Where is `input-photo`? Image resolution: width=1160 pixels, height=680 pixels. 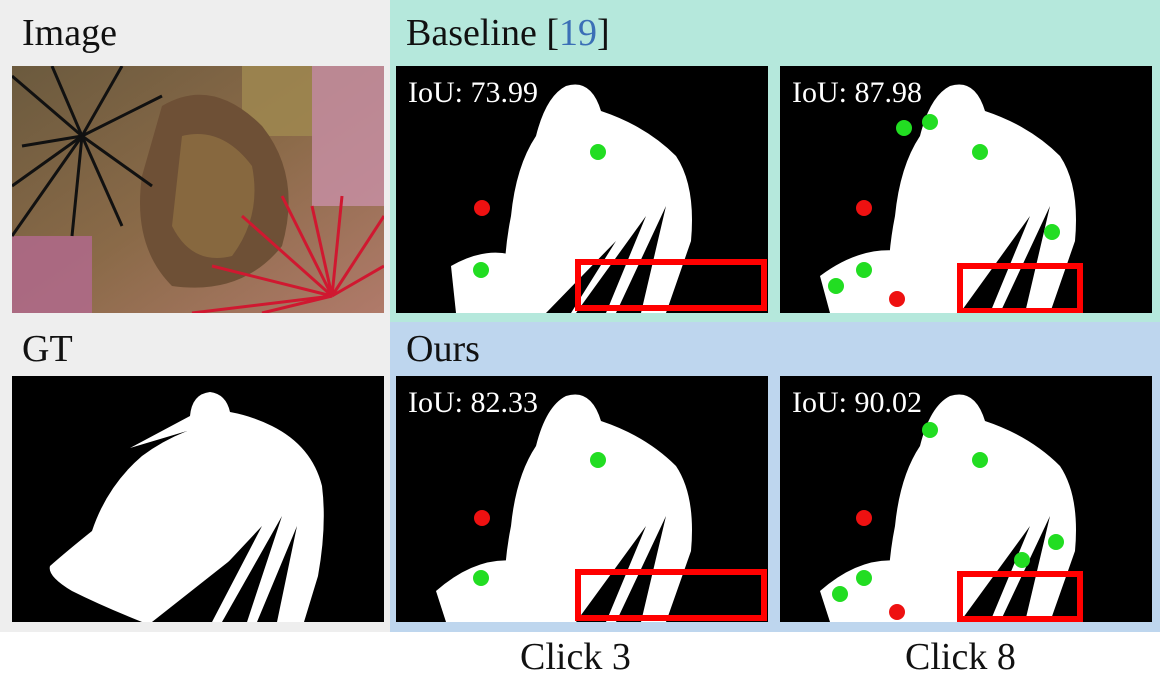
input-photo is located at coordinates (198, 189).